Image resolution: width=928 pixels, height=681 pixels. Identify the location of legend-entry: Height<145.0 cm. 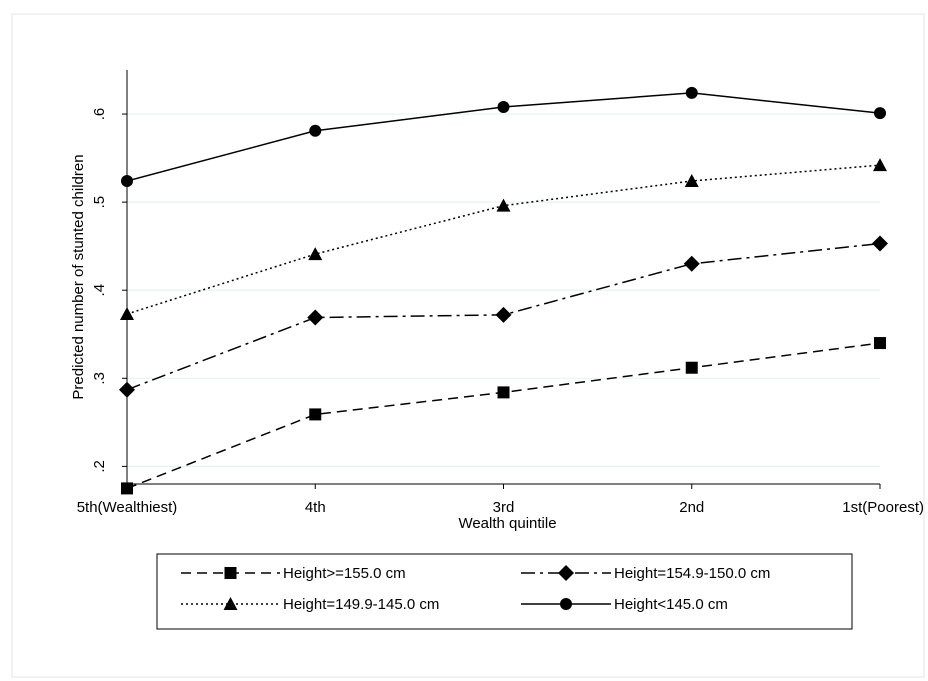
(624, 604).